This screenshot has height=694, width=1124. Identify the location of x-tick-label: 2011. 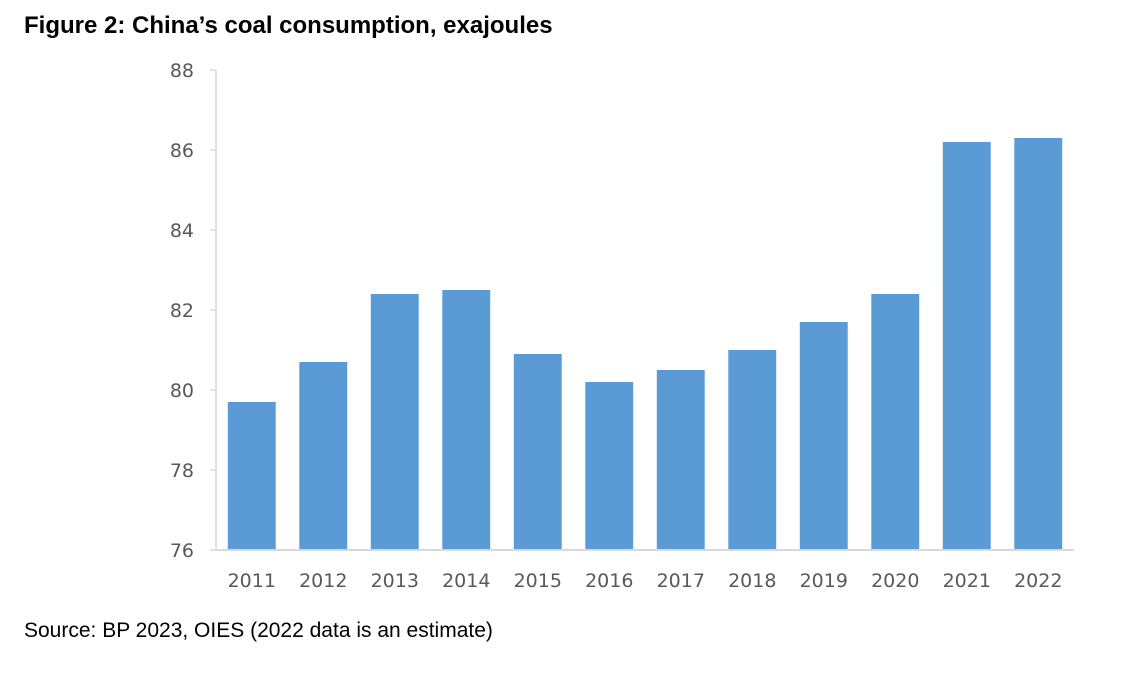
(252, 581).